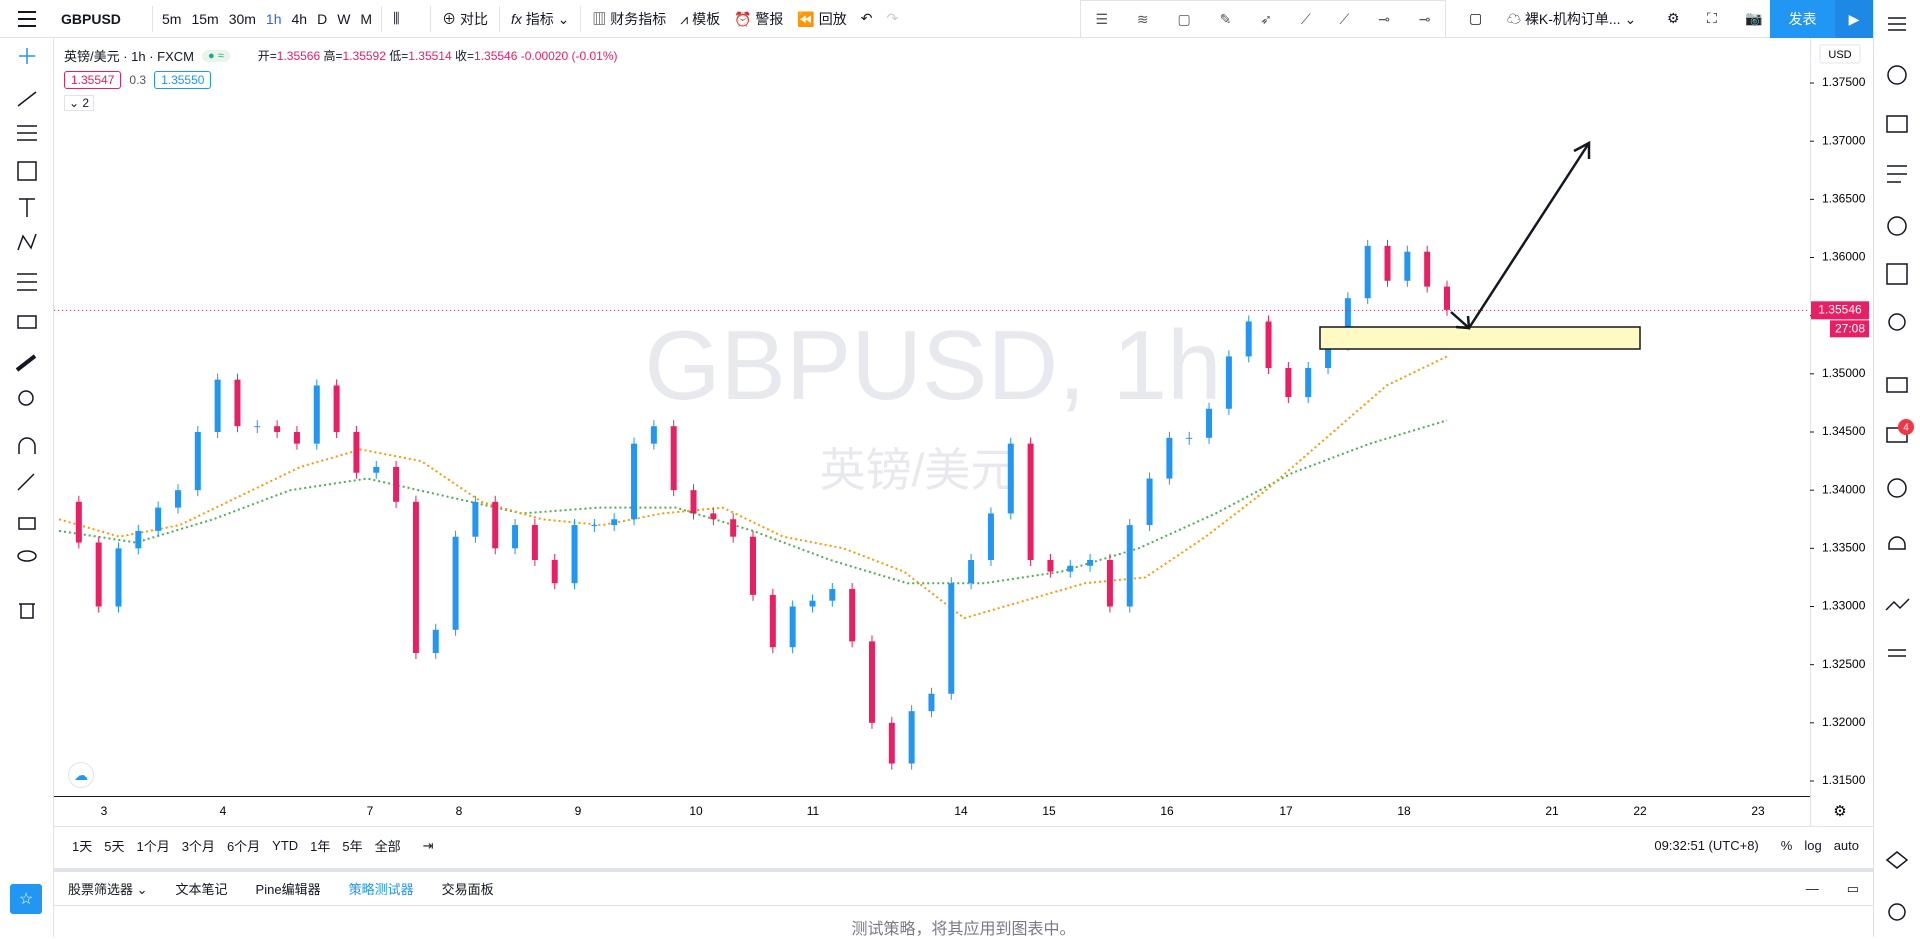 Image resolution: width=1920 pixels, height=939 pixels. What do you see at coordinates (27, 207) in the screenshot?
I see `text-tool` at bounding box center [27, 207].